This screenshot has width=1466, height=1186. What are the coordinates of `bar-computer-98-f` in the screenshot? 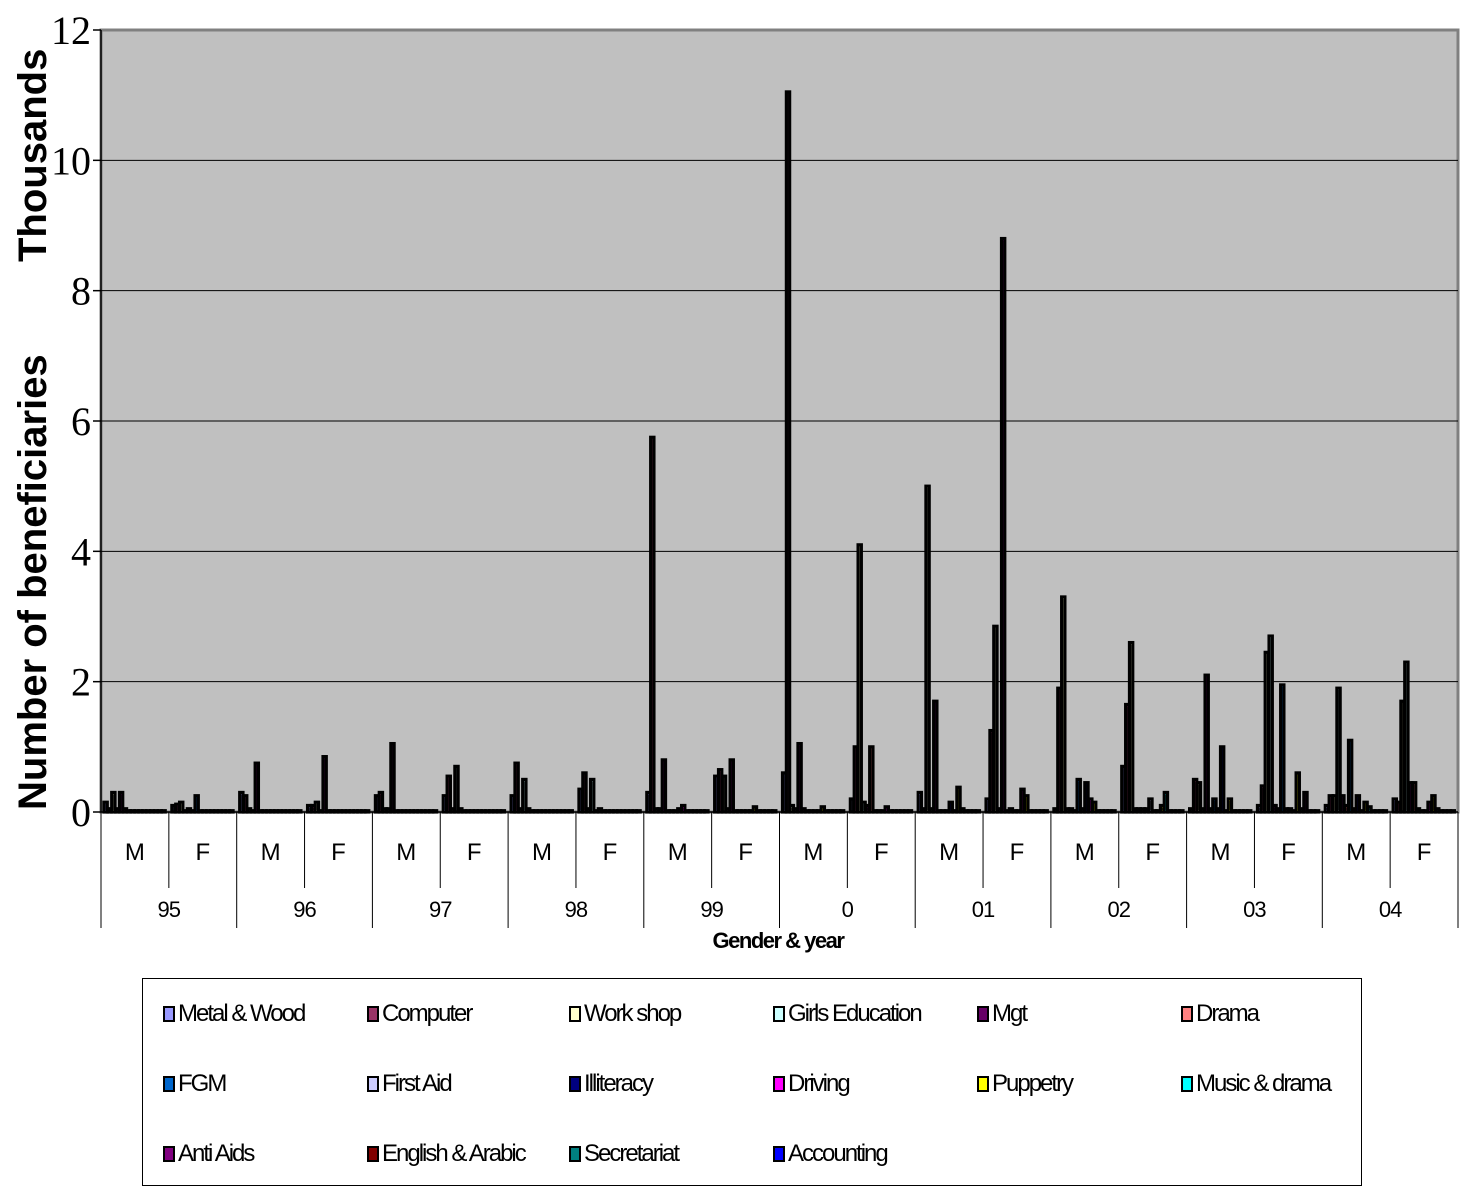 It's located at (584, 792).